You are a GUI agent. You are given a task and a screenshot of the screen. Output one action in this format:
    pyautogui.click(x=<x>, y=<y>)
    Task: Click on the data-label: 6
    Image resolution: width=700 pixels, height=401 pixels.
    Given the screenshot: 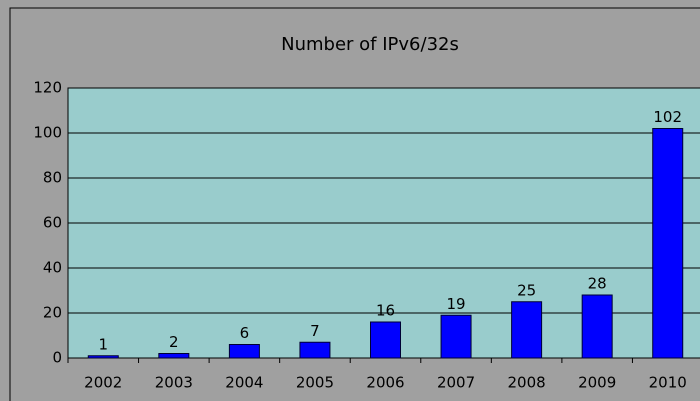 What is the action you would take?
    pyautogui.click(x=245, y=333)
    